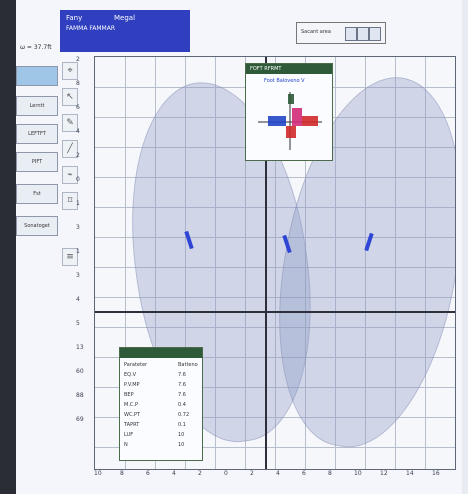  I want to click on x-tick: 12, so click(384, 473).